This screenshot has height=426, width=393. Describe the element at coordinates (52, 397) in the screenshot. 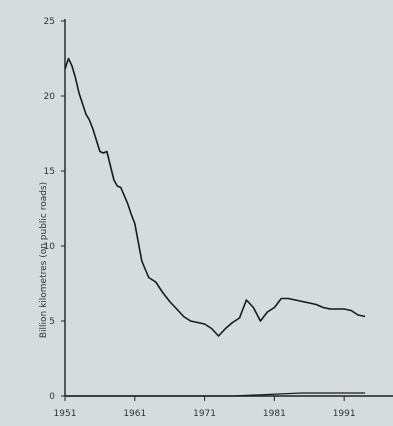

I see `y-tick-label: 0` at that location.